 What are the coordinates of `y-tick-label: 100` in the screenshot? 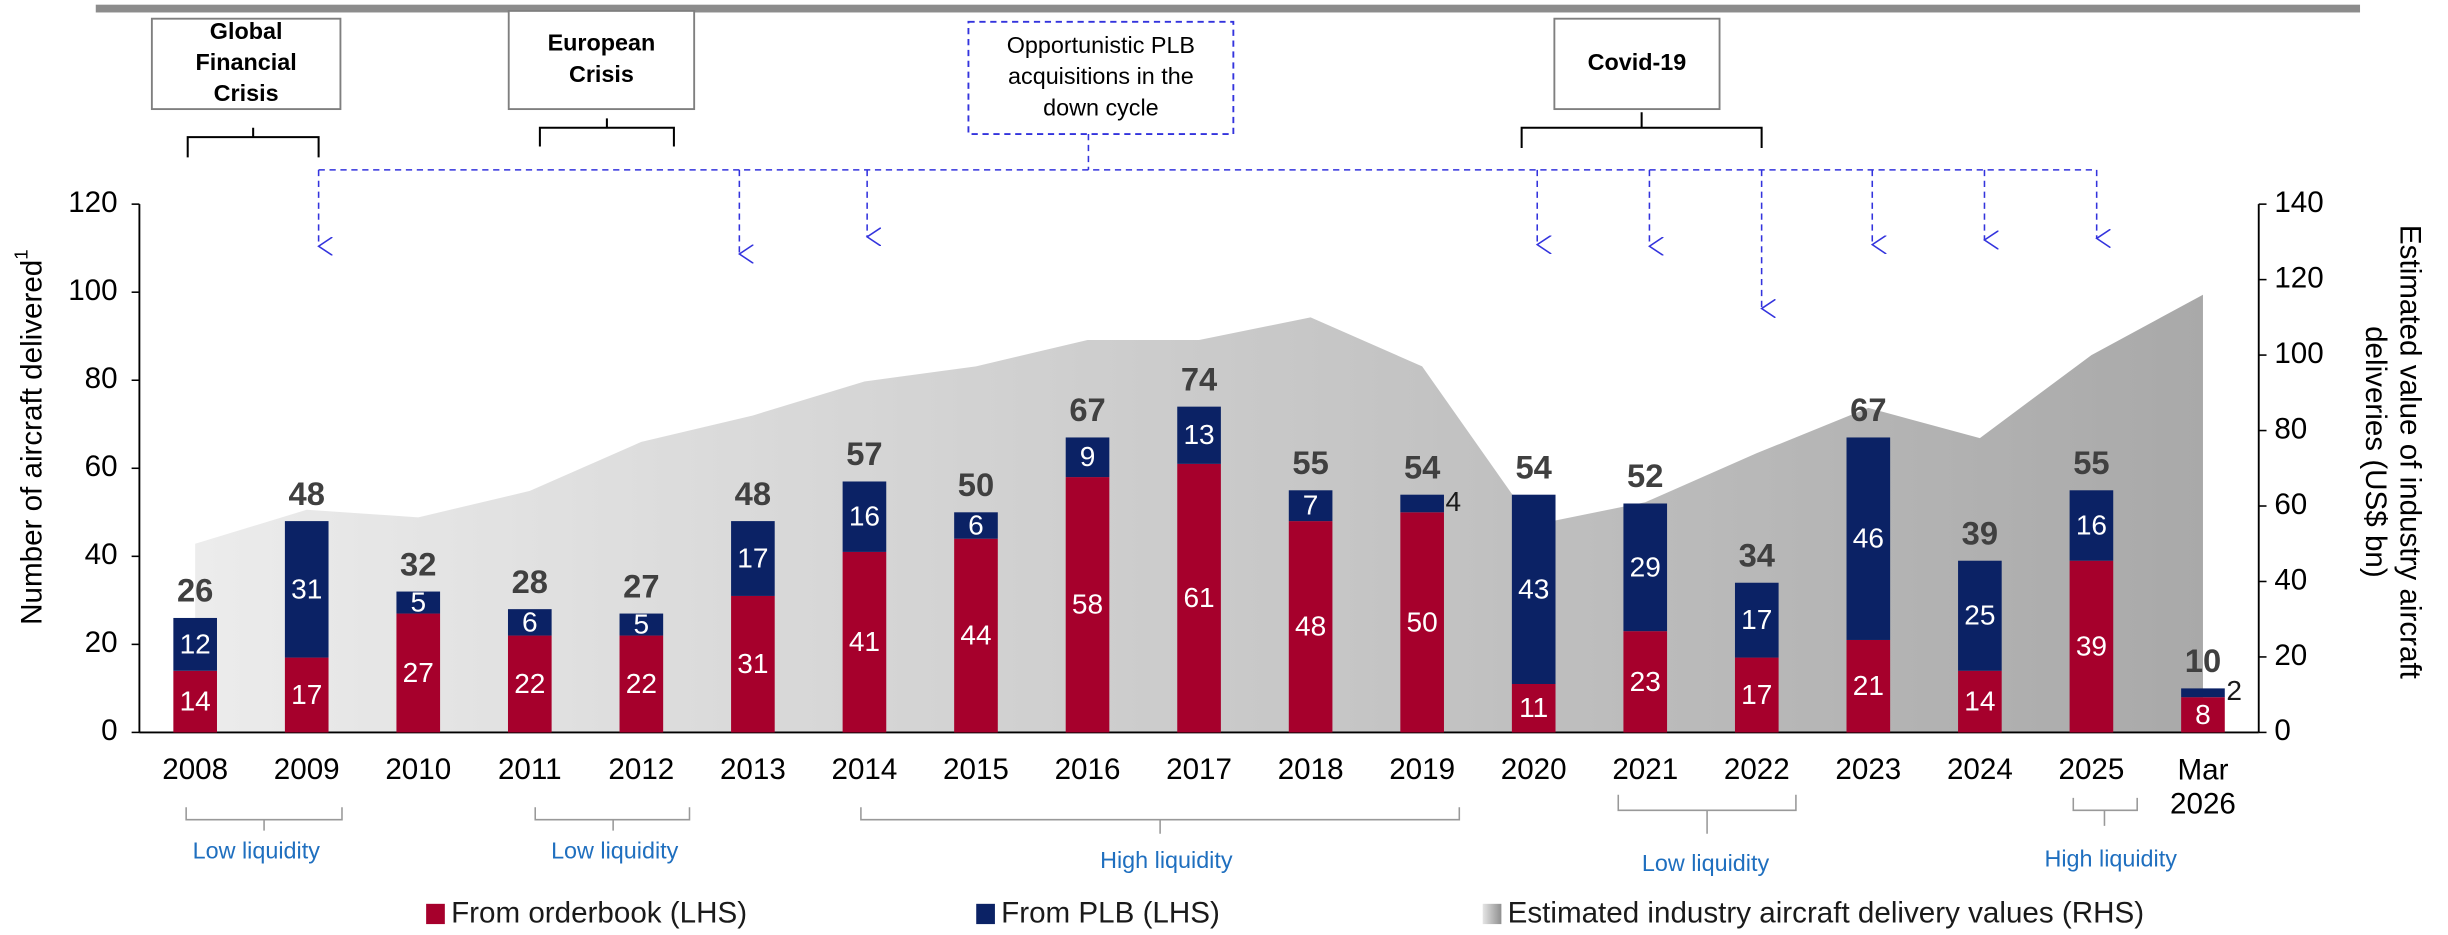 It's located at (92, 290).